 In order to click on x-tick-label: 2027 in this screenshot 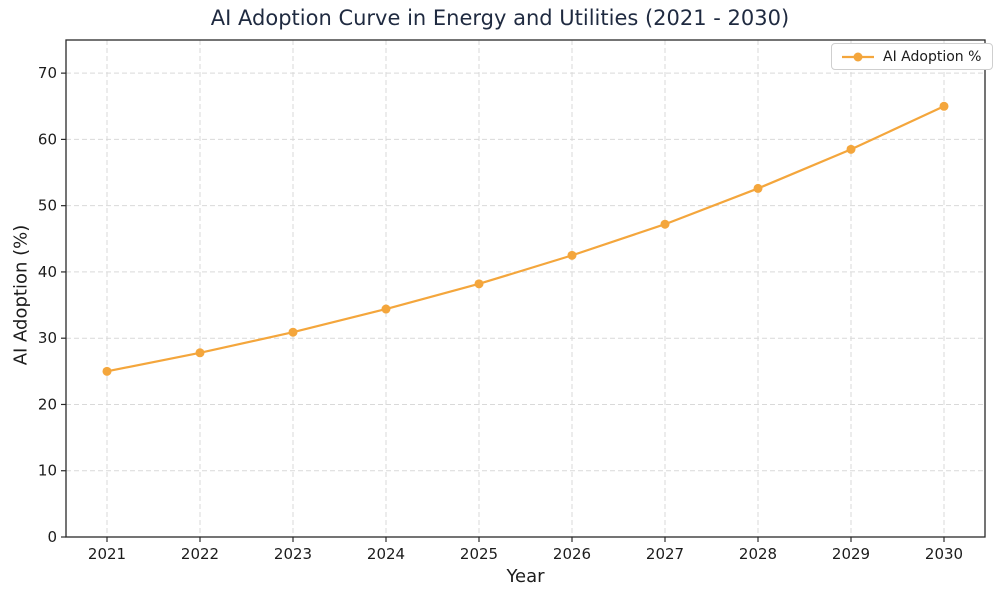, I will do `click(665, 554)`.